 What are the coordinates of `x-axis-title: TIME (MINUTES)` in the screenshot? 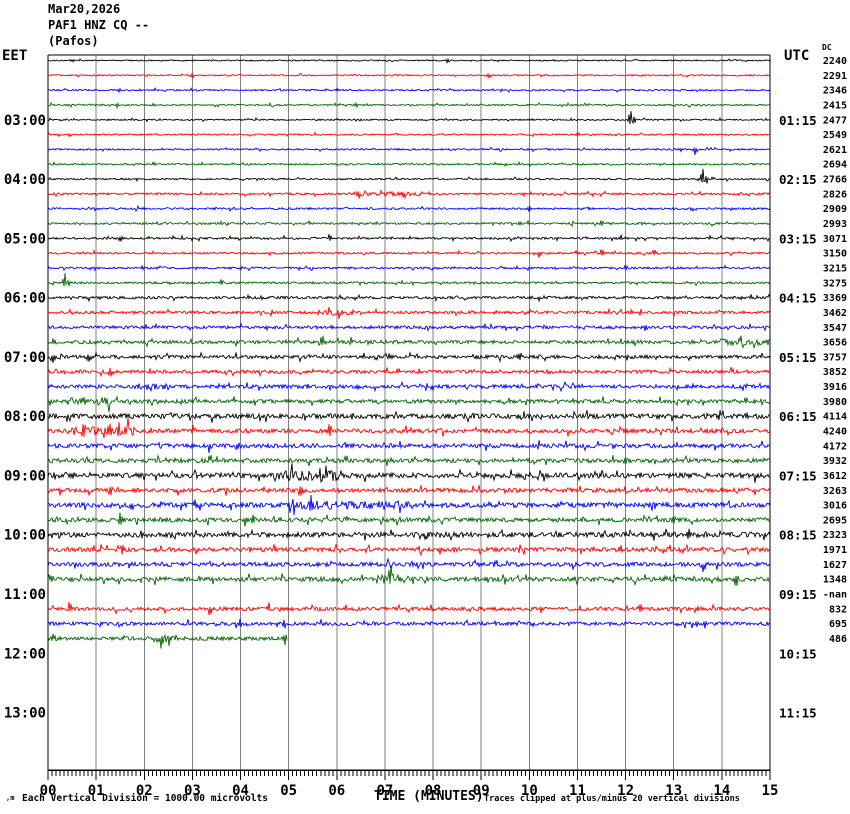 It's located at (429, 796).